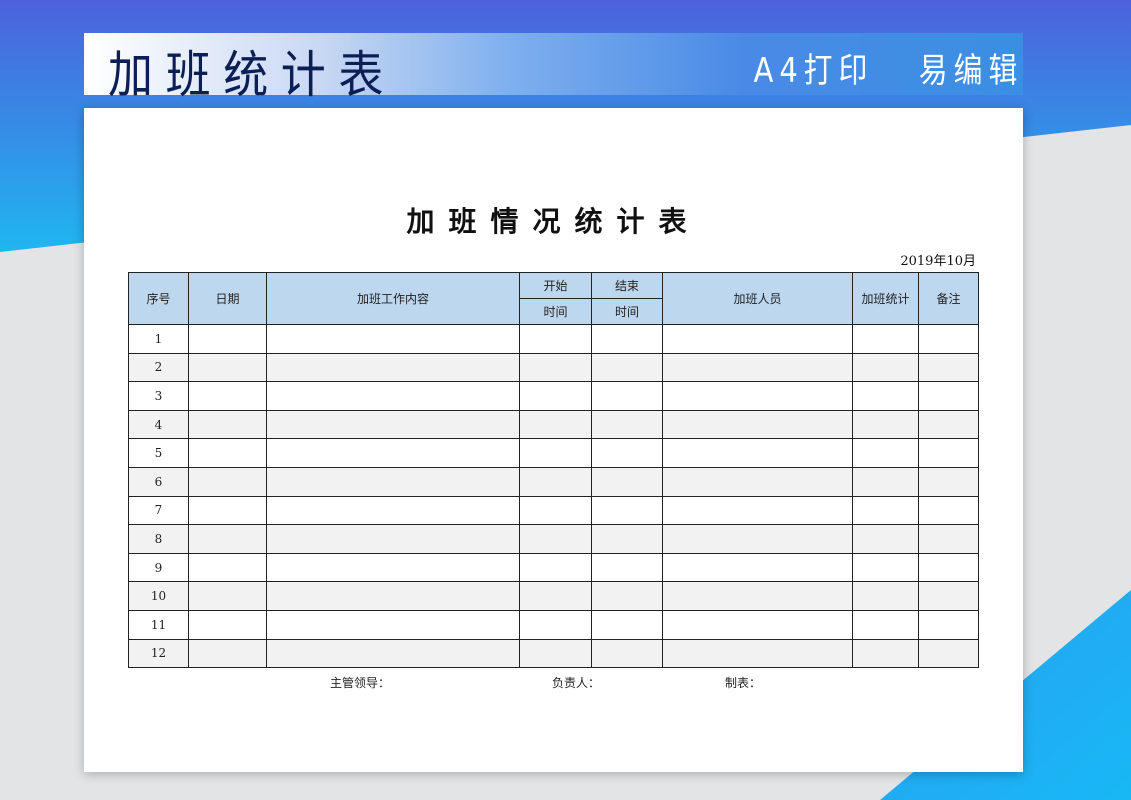  What do you see at coordinates (888, 71) in the screenshot?
I see `banner-tagline: A4打印 易编辑` at bounding box center [888, 71].